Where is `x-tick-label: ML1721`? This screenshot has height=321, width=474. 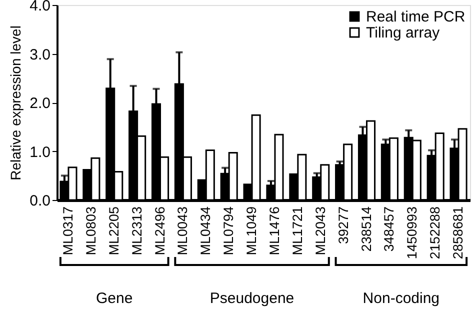
x-tick-label: ML1721 is located at coordinates (297, 231).